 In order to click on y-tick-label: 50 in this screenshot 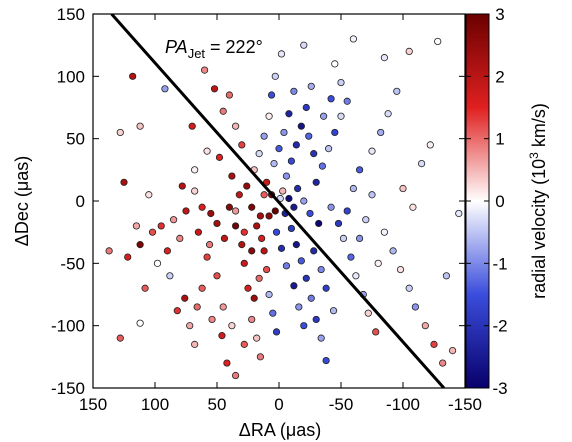, I will do `click(75, 139)`.